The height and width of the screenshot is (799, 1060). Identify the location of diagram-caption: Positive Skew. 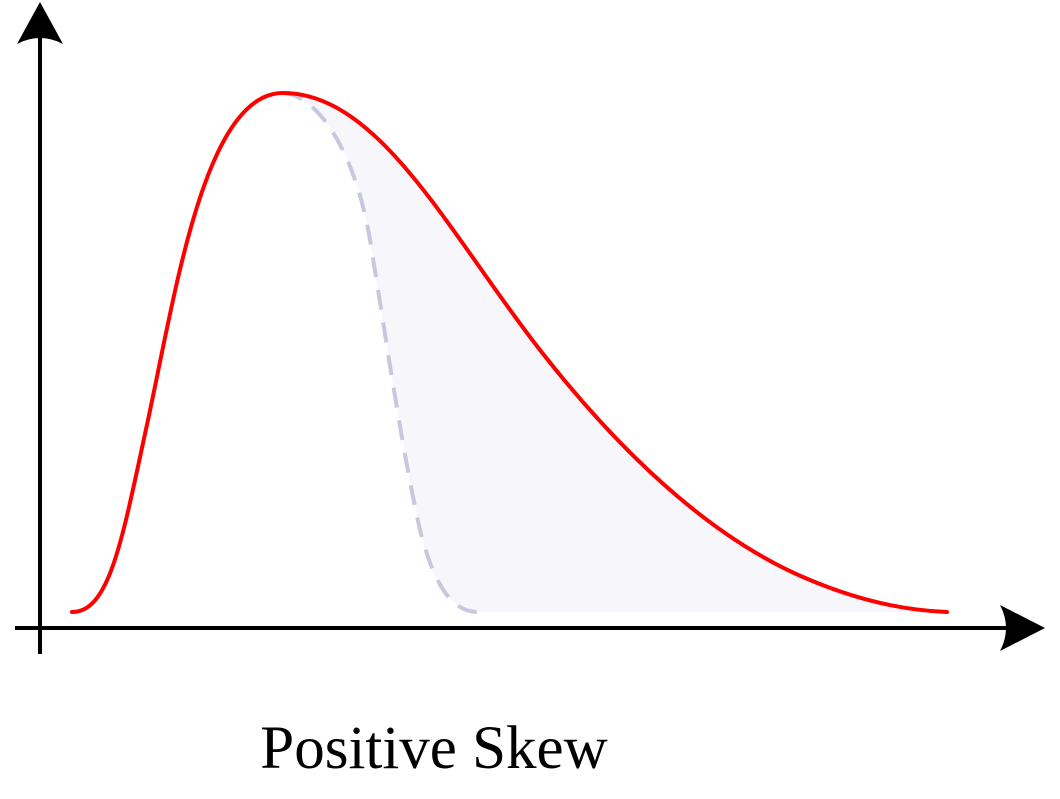
(434, 748).